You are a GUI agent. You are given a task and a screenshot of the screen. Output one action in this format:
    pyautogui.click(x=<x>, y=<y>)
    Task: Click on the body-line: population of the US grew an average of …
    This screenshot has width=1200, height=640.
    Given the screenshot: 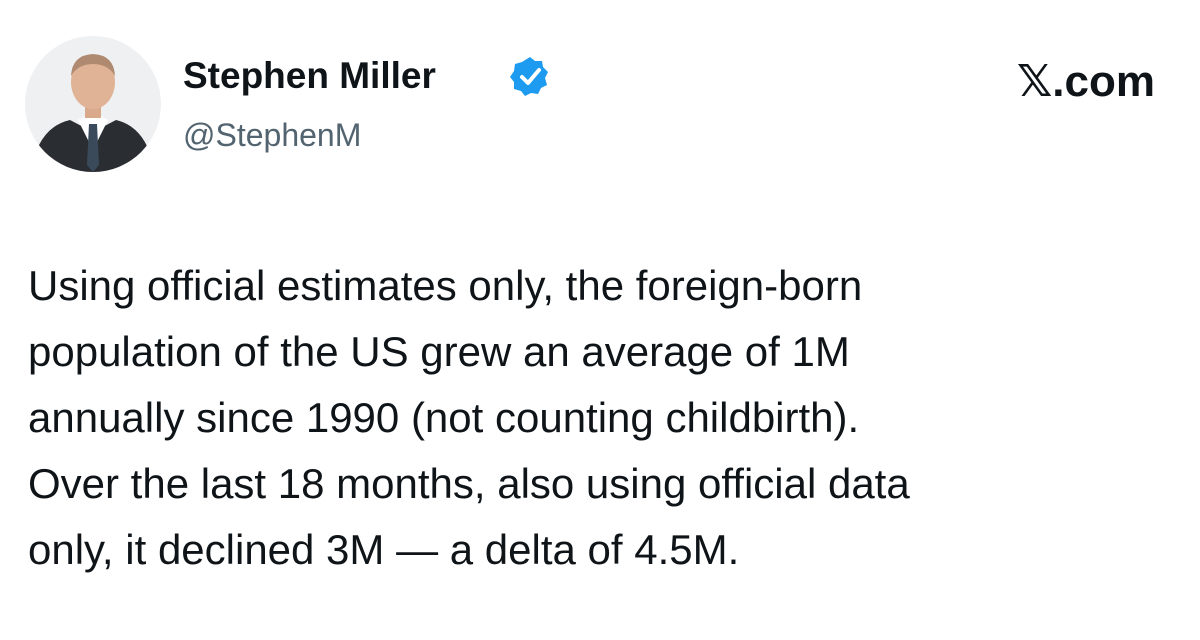 What is the action you would take?
    pyautogui.click(x=439, y=351)
    